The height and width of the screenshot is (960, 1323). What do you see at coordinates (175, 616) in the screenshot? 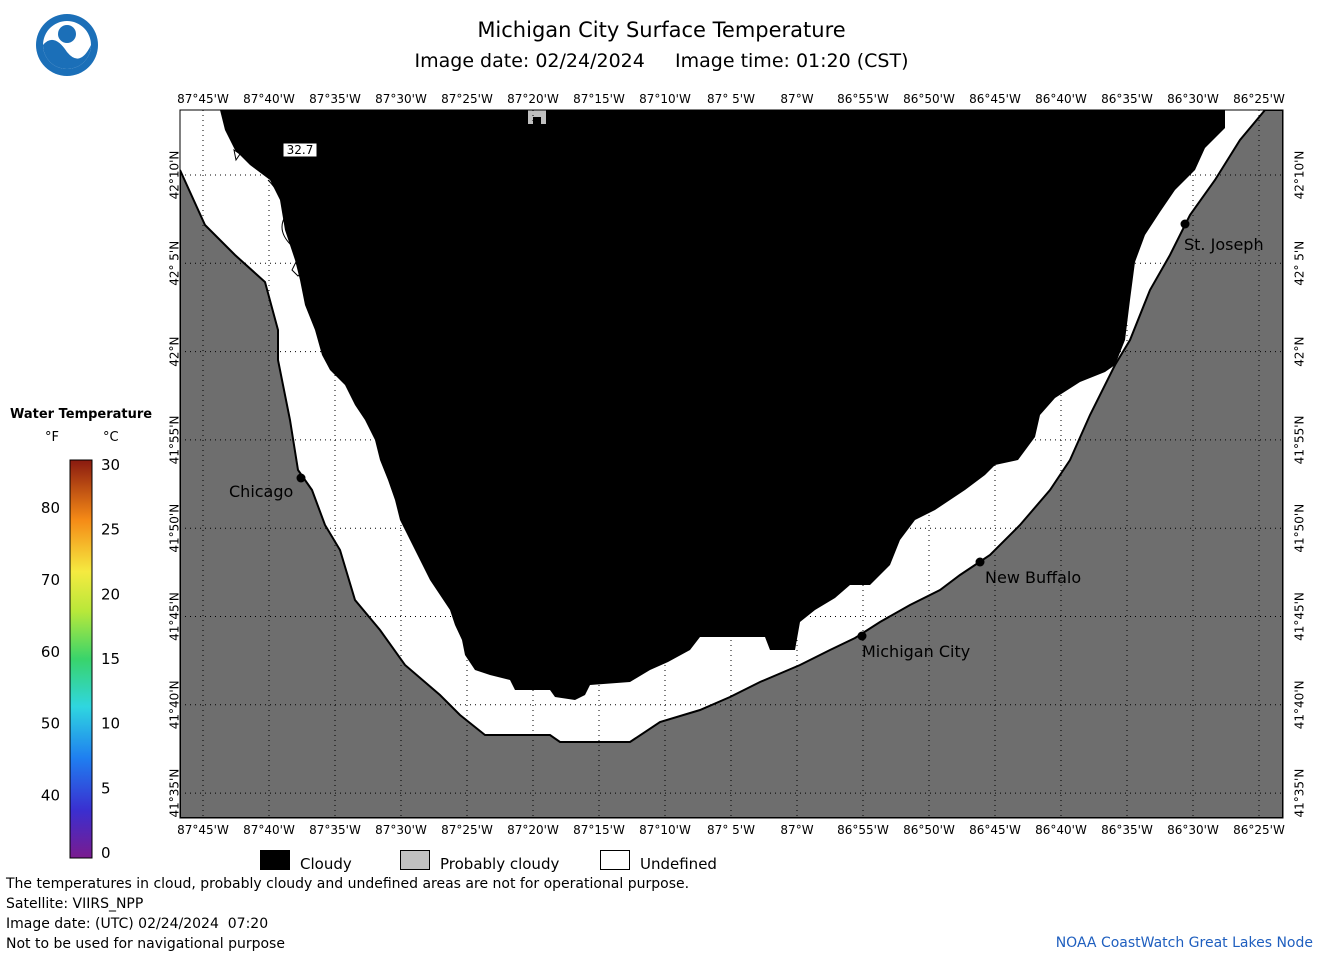
I see `latitude-label-left: 41°45'N` at bounding box center [175, 616].